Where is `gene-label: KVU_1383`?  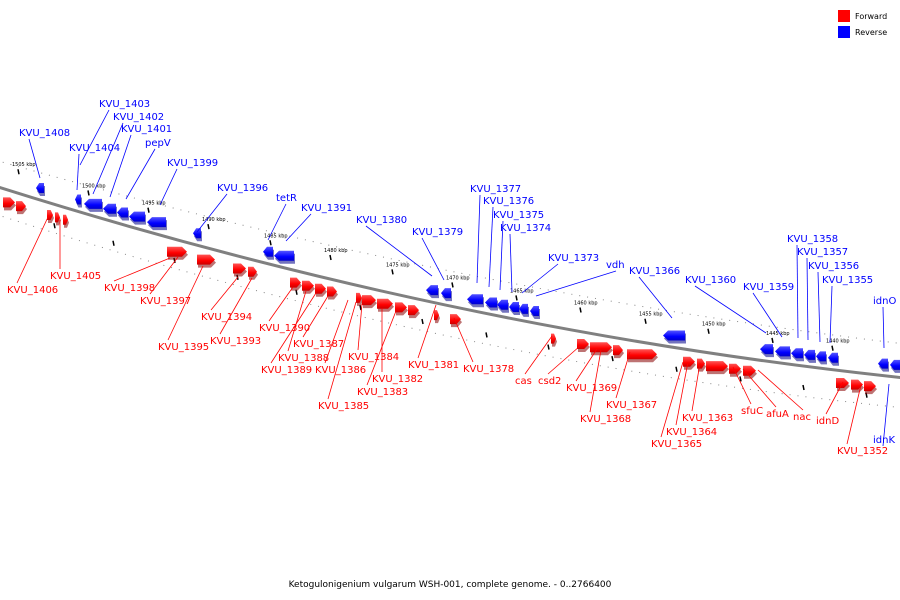 gene-label: KVU_1383 is located at coordinates (382, 392).